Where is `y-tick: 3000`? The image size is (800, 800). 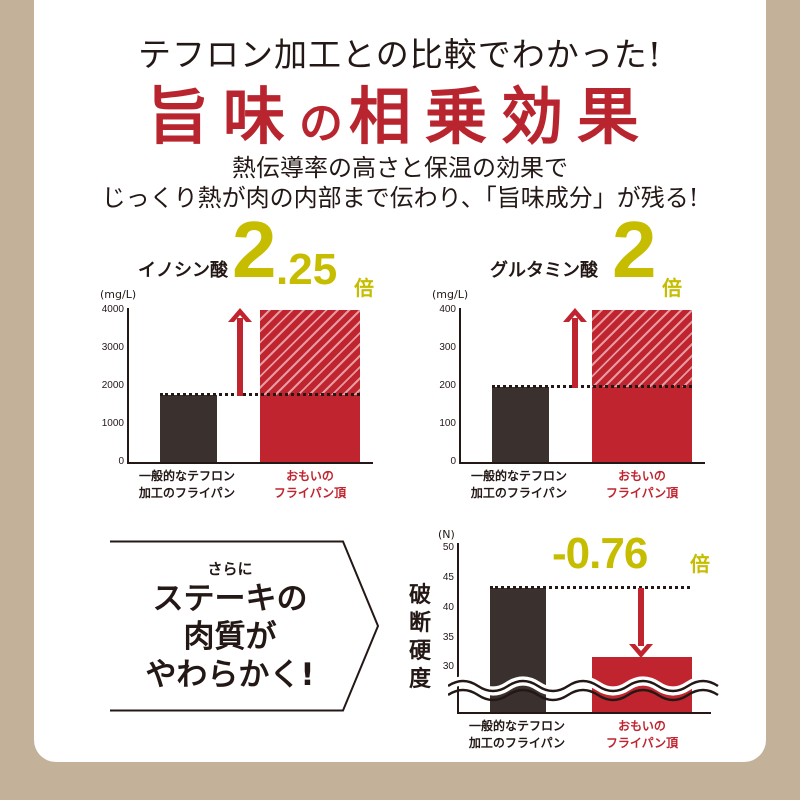
y-tick: 3000 is located at coordinates (112, 347).